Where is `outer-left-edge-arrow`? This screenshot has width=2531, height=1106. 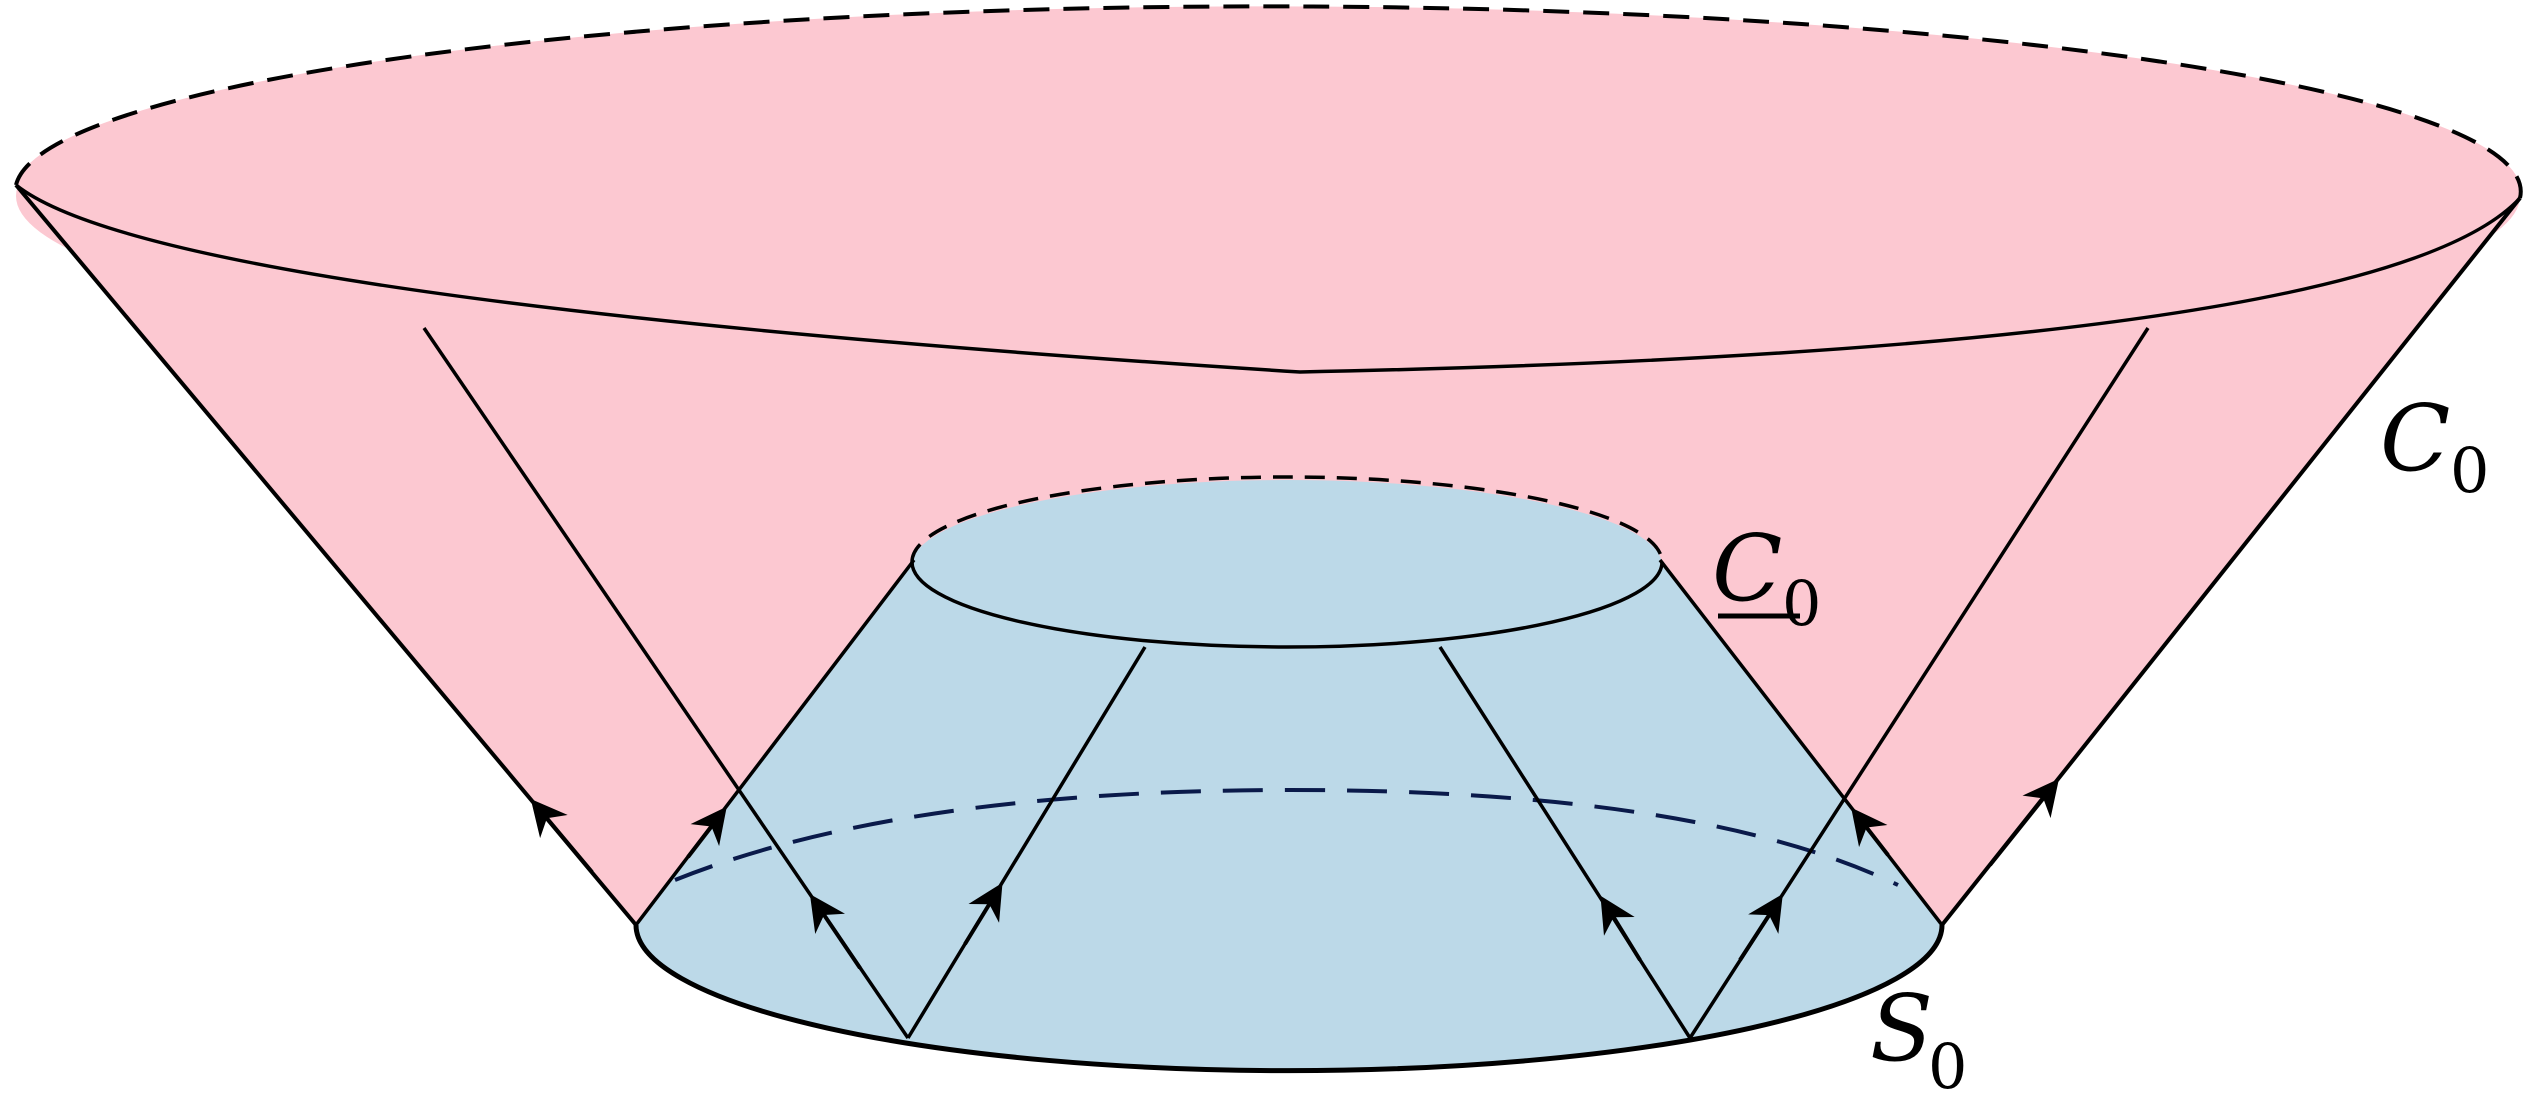 outer-left-edge-arrow is located at coordinates (562, 836).